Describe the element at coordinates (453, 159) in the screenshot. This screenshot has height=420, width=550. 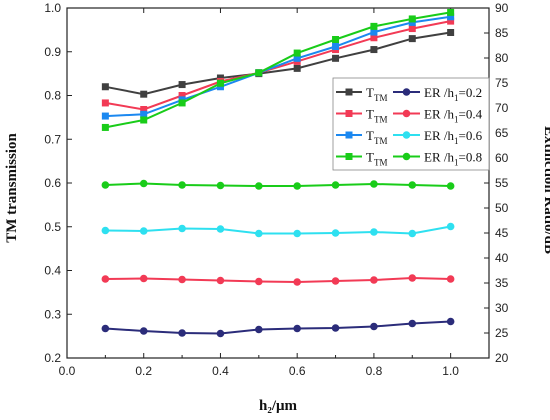
I see `legend-label-extinction: ER /h1=0.8` at that location.